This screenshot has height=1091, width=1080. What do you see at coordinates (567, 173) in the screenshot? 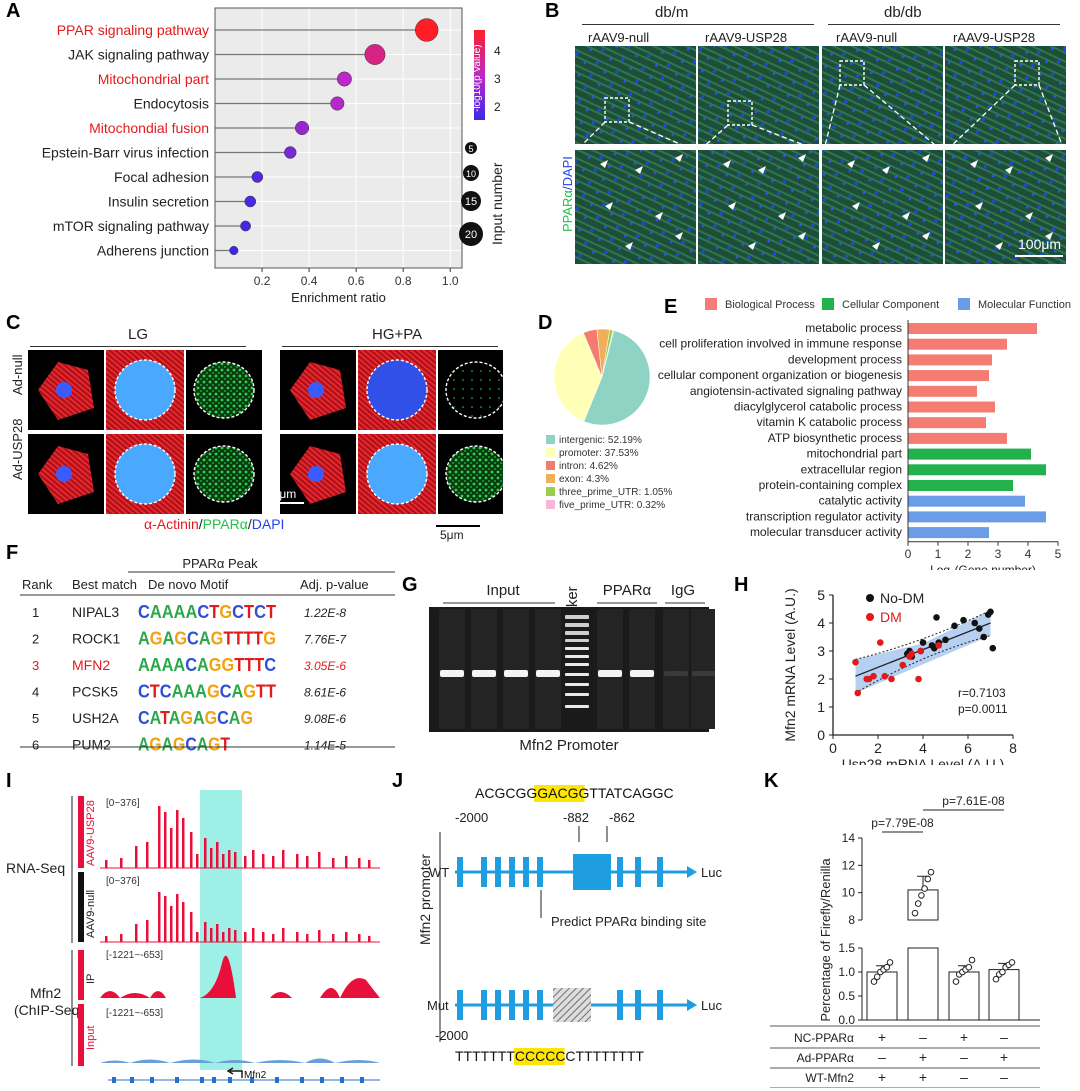
I see `ylabel-dapi: /DAPI` at bounding box center [567, 173].